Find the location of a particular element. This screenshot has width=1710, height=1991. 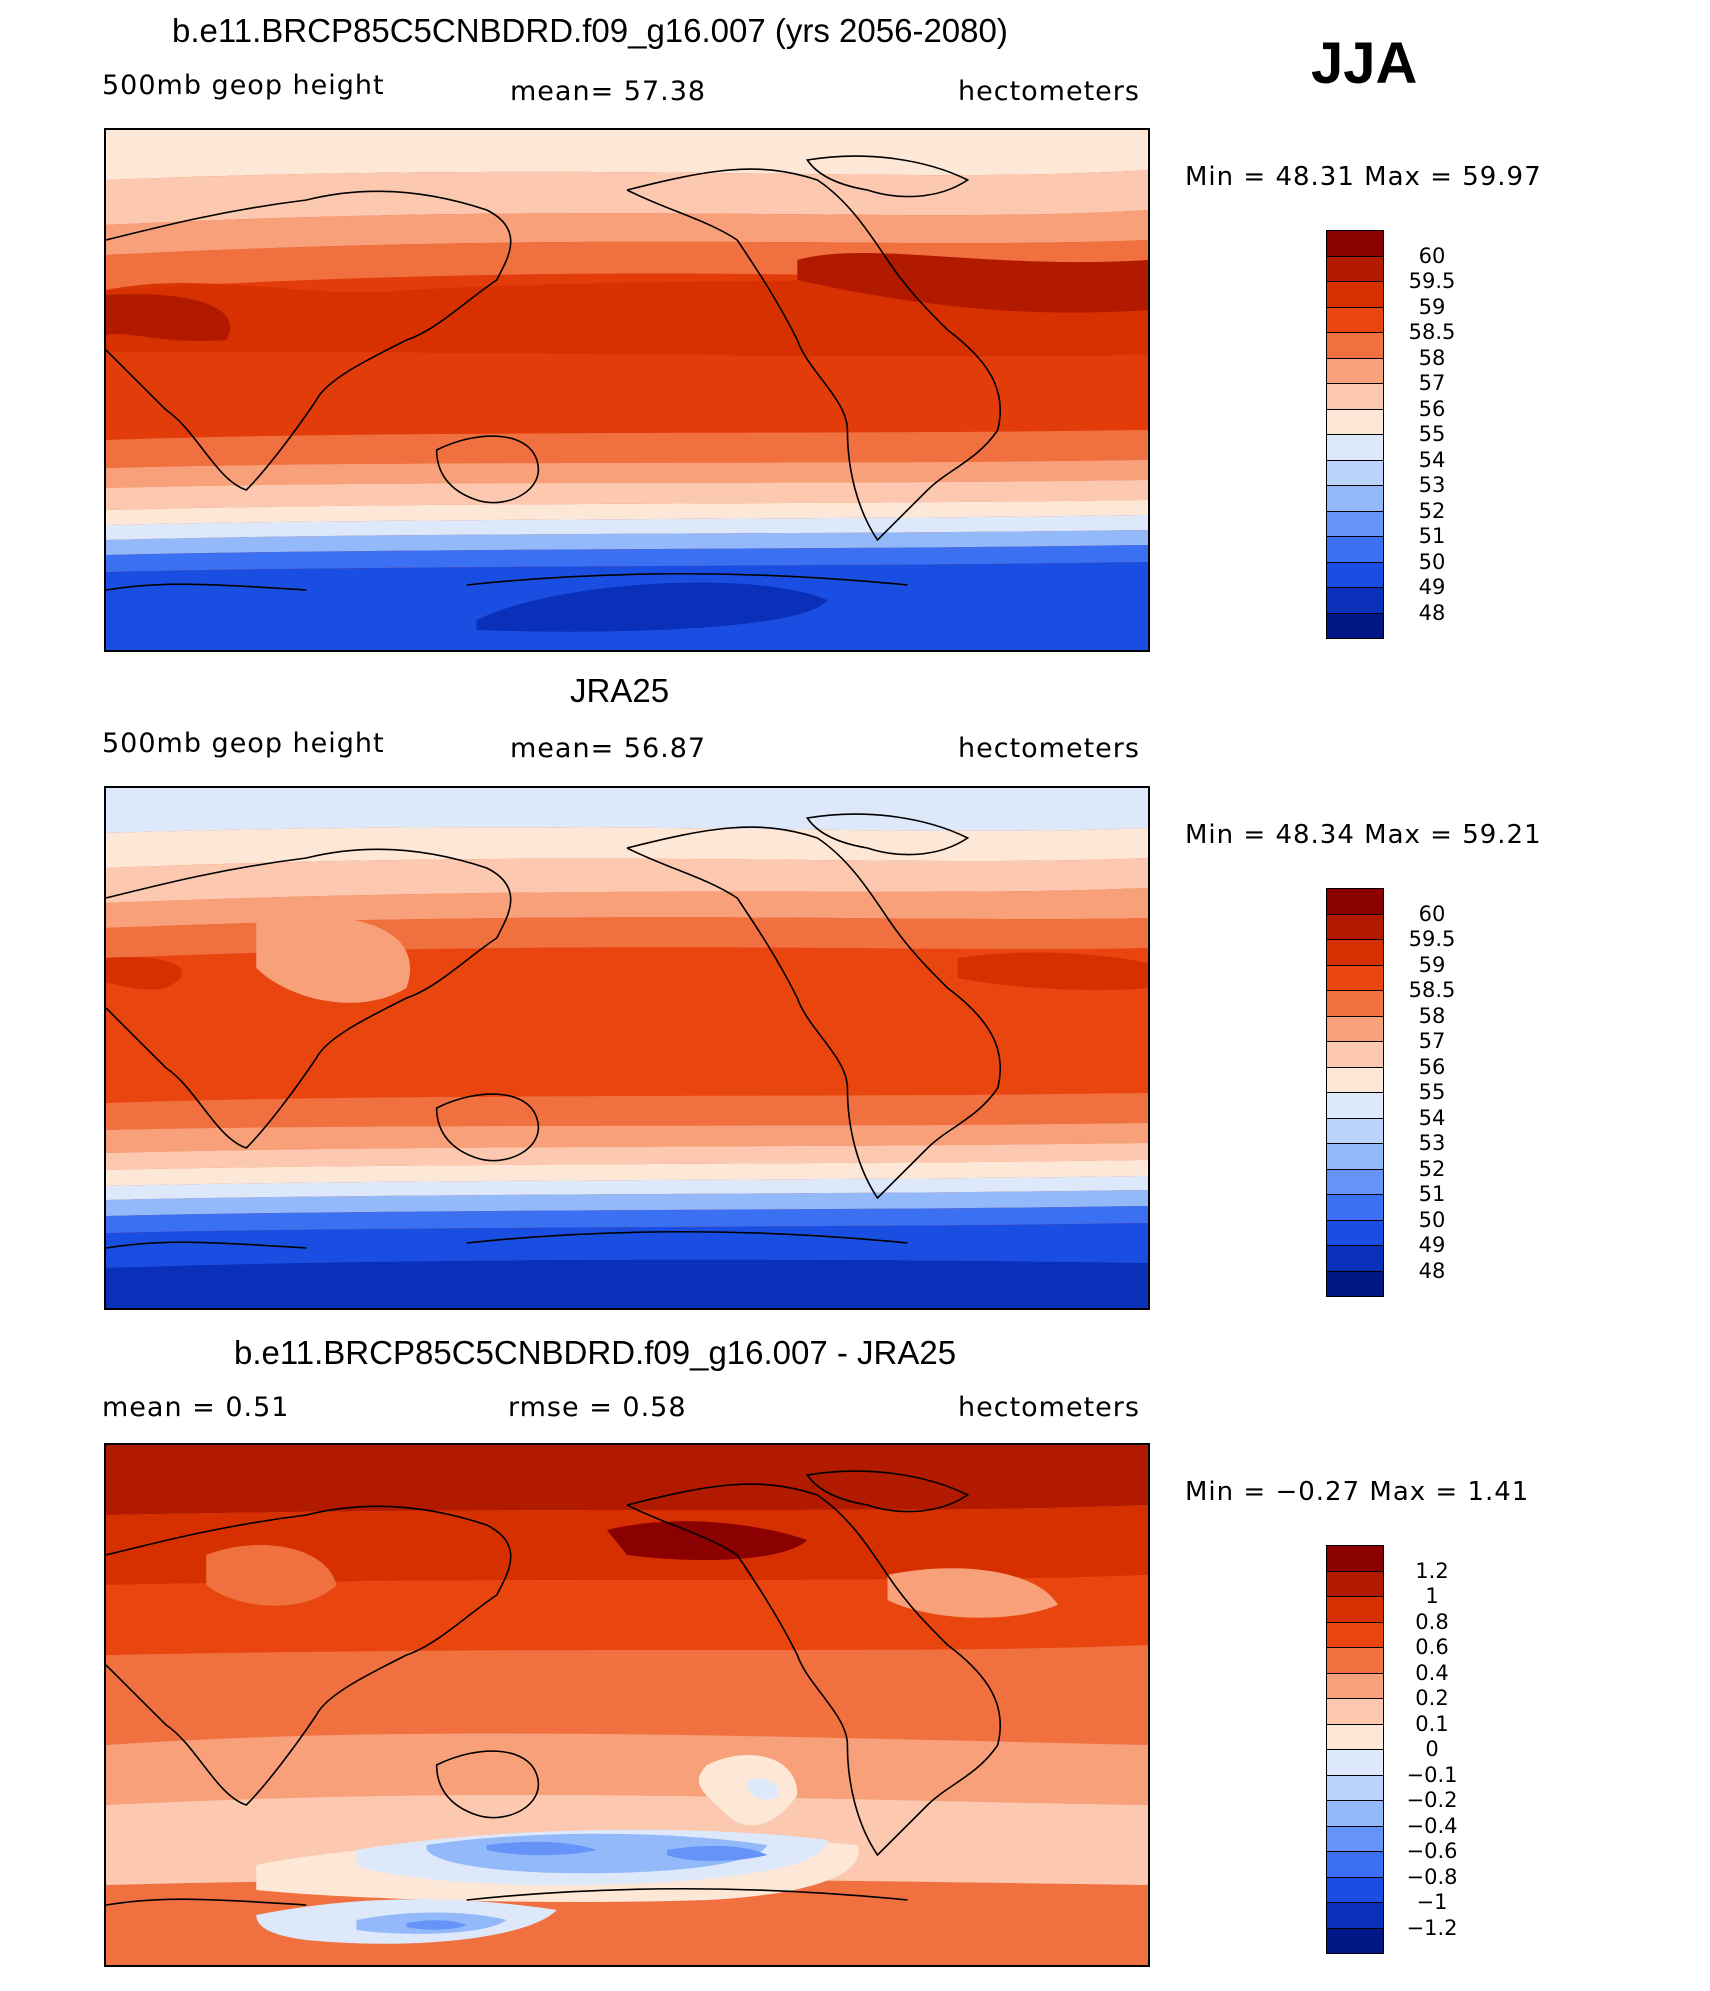

colorbar-label: −0.8 is located at coordinates (1432, 1876).